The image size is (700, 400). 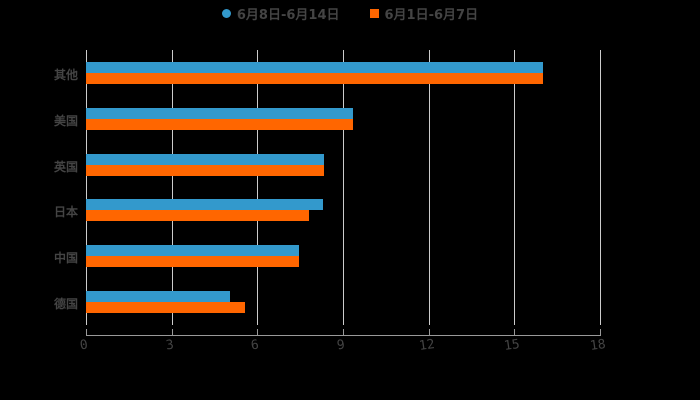 I want to click on x-axis-line, so click(x=343, y=335).